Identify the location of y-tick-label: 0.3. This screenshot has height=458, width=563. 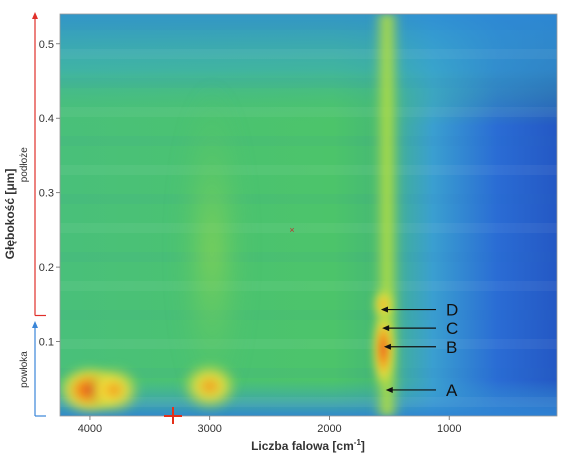
(46, 194).